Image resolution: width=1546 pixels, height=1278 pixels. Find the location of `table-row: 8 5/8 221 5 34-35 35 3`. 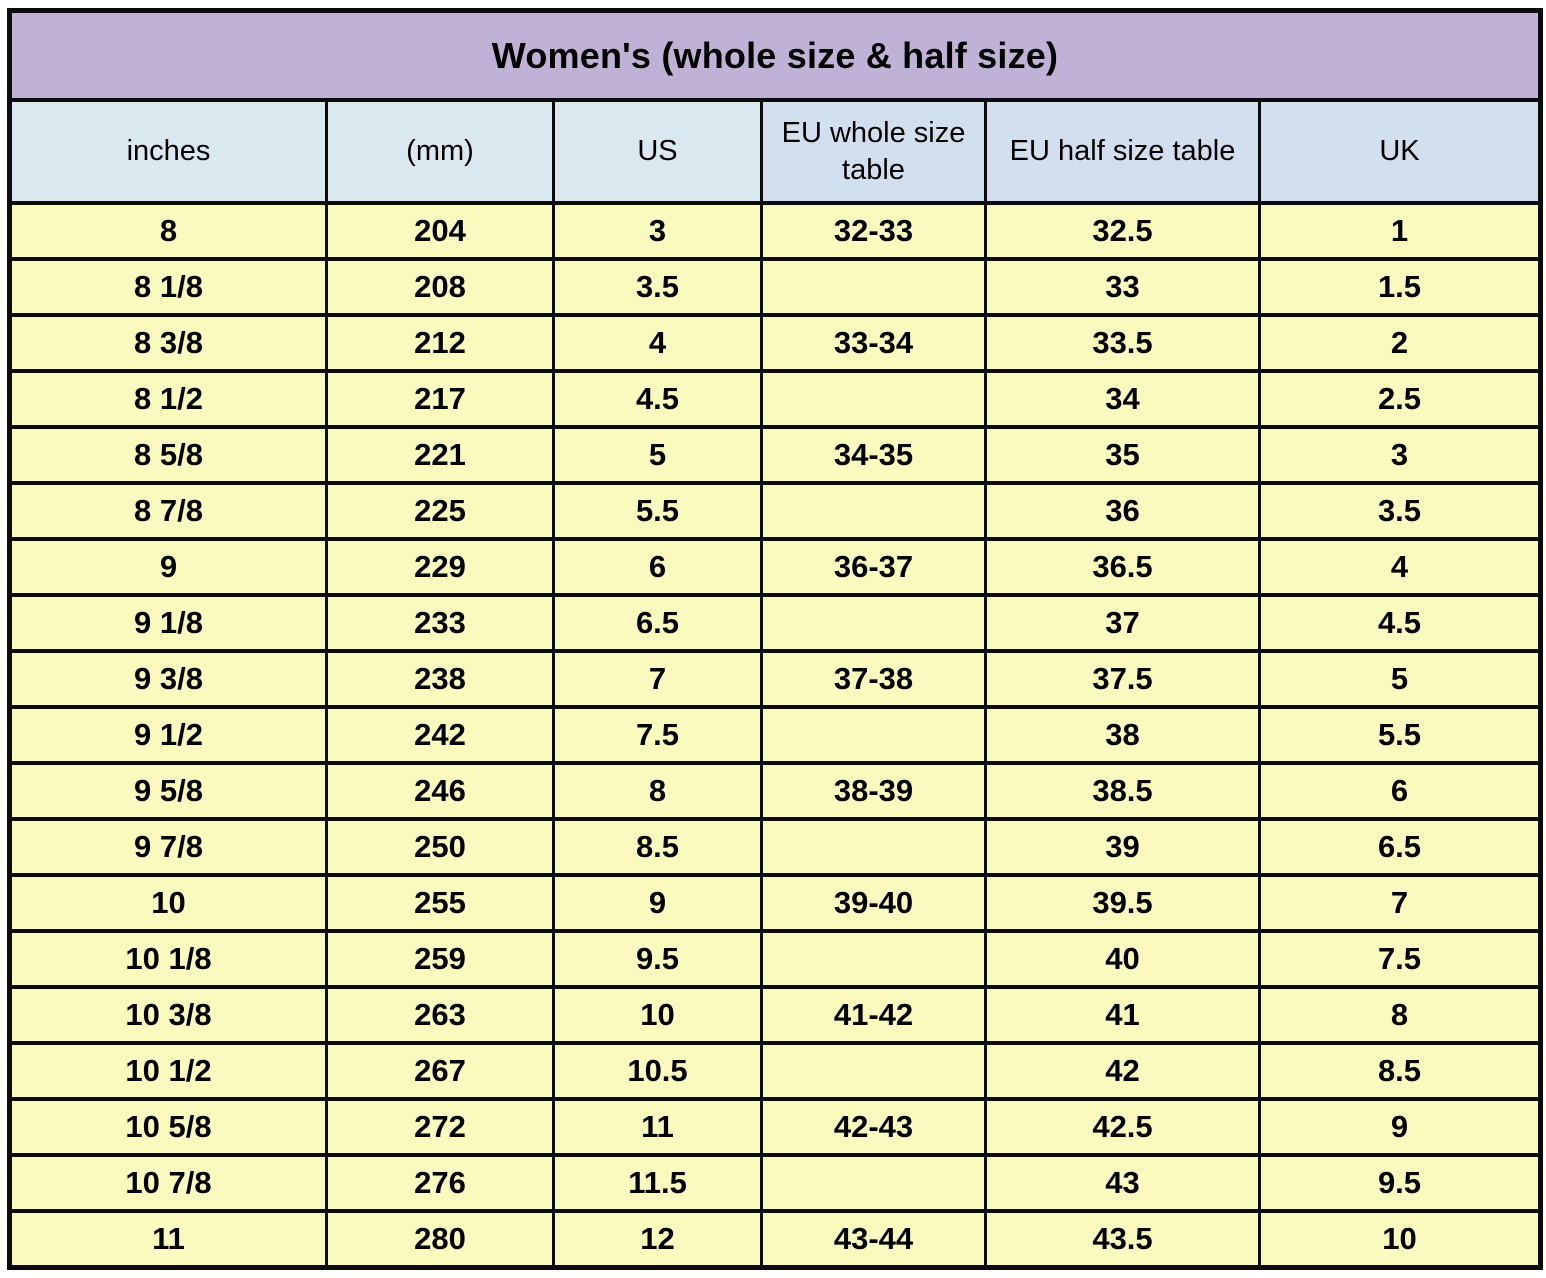

table-row: 8 5/8 221 5 34-35 35 3 is located at coordinates (775, 455).